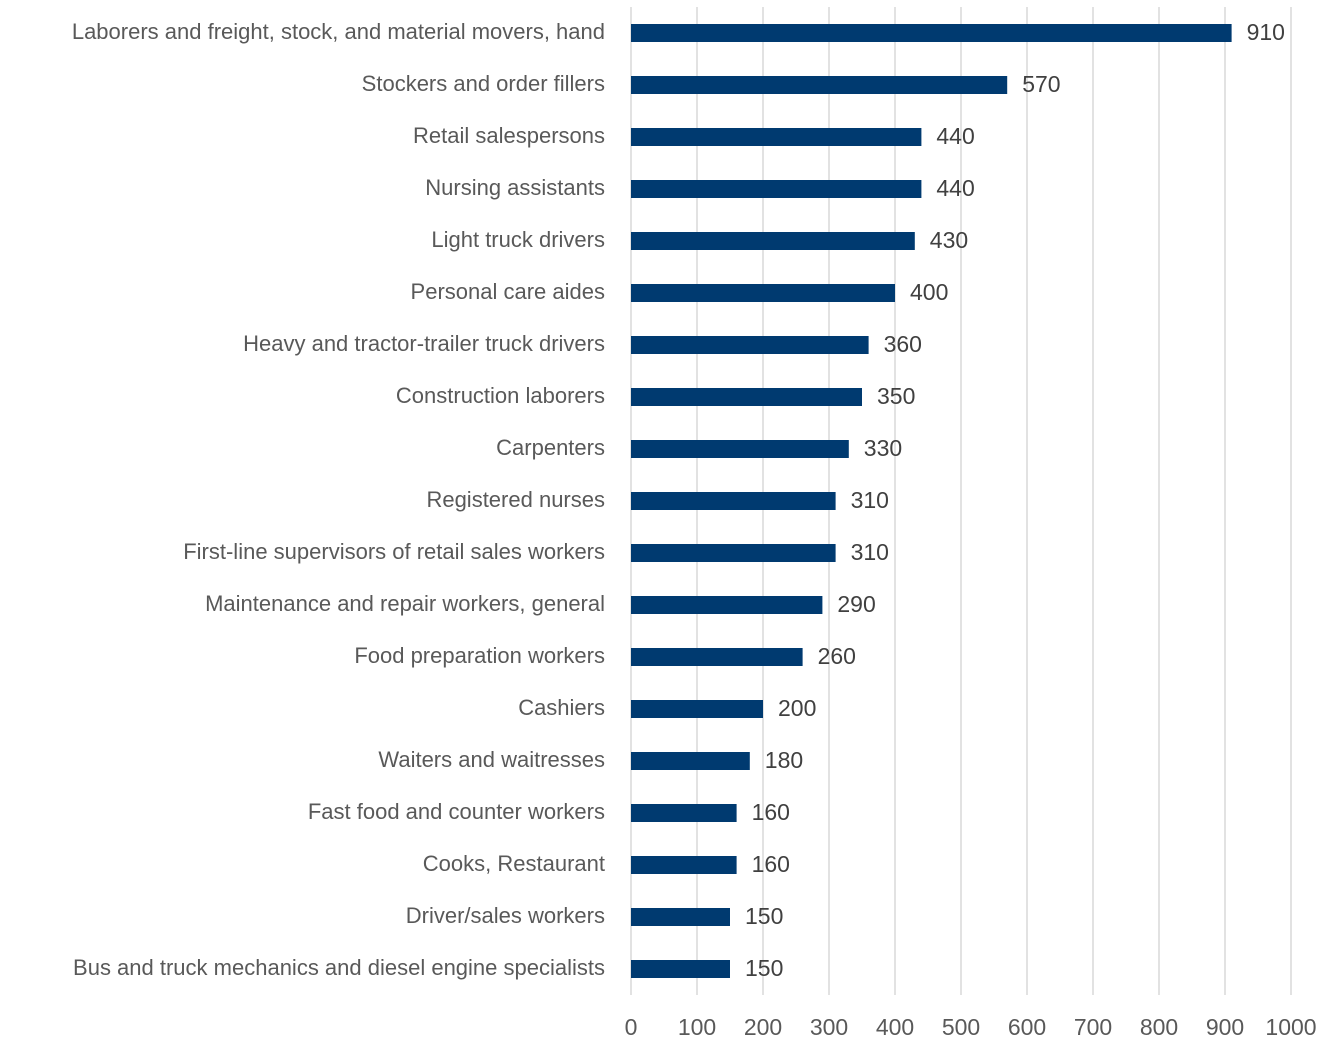  I want to click on x-tick-label: 200, so click(763, 1027).